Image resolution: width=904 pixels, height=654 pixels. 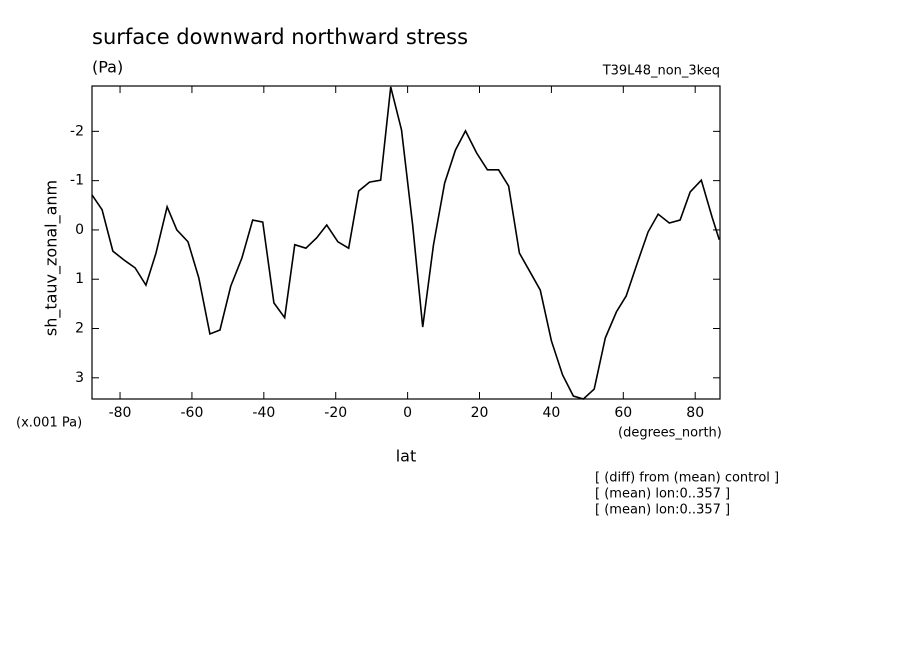 I want to click on y-tick-label: -2, so click(x=77, y=131).